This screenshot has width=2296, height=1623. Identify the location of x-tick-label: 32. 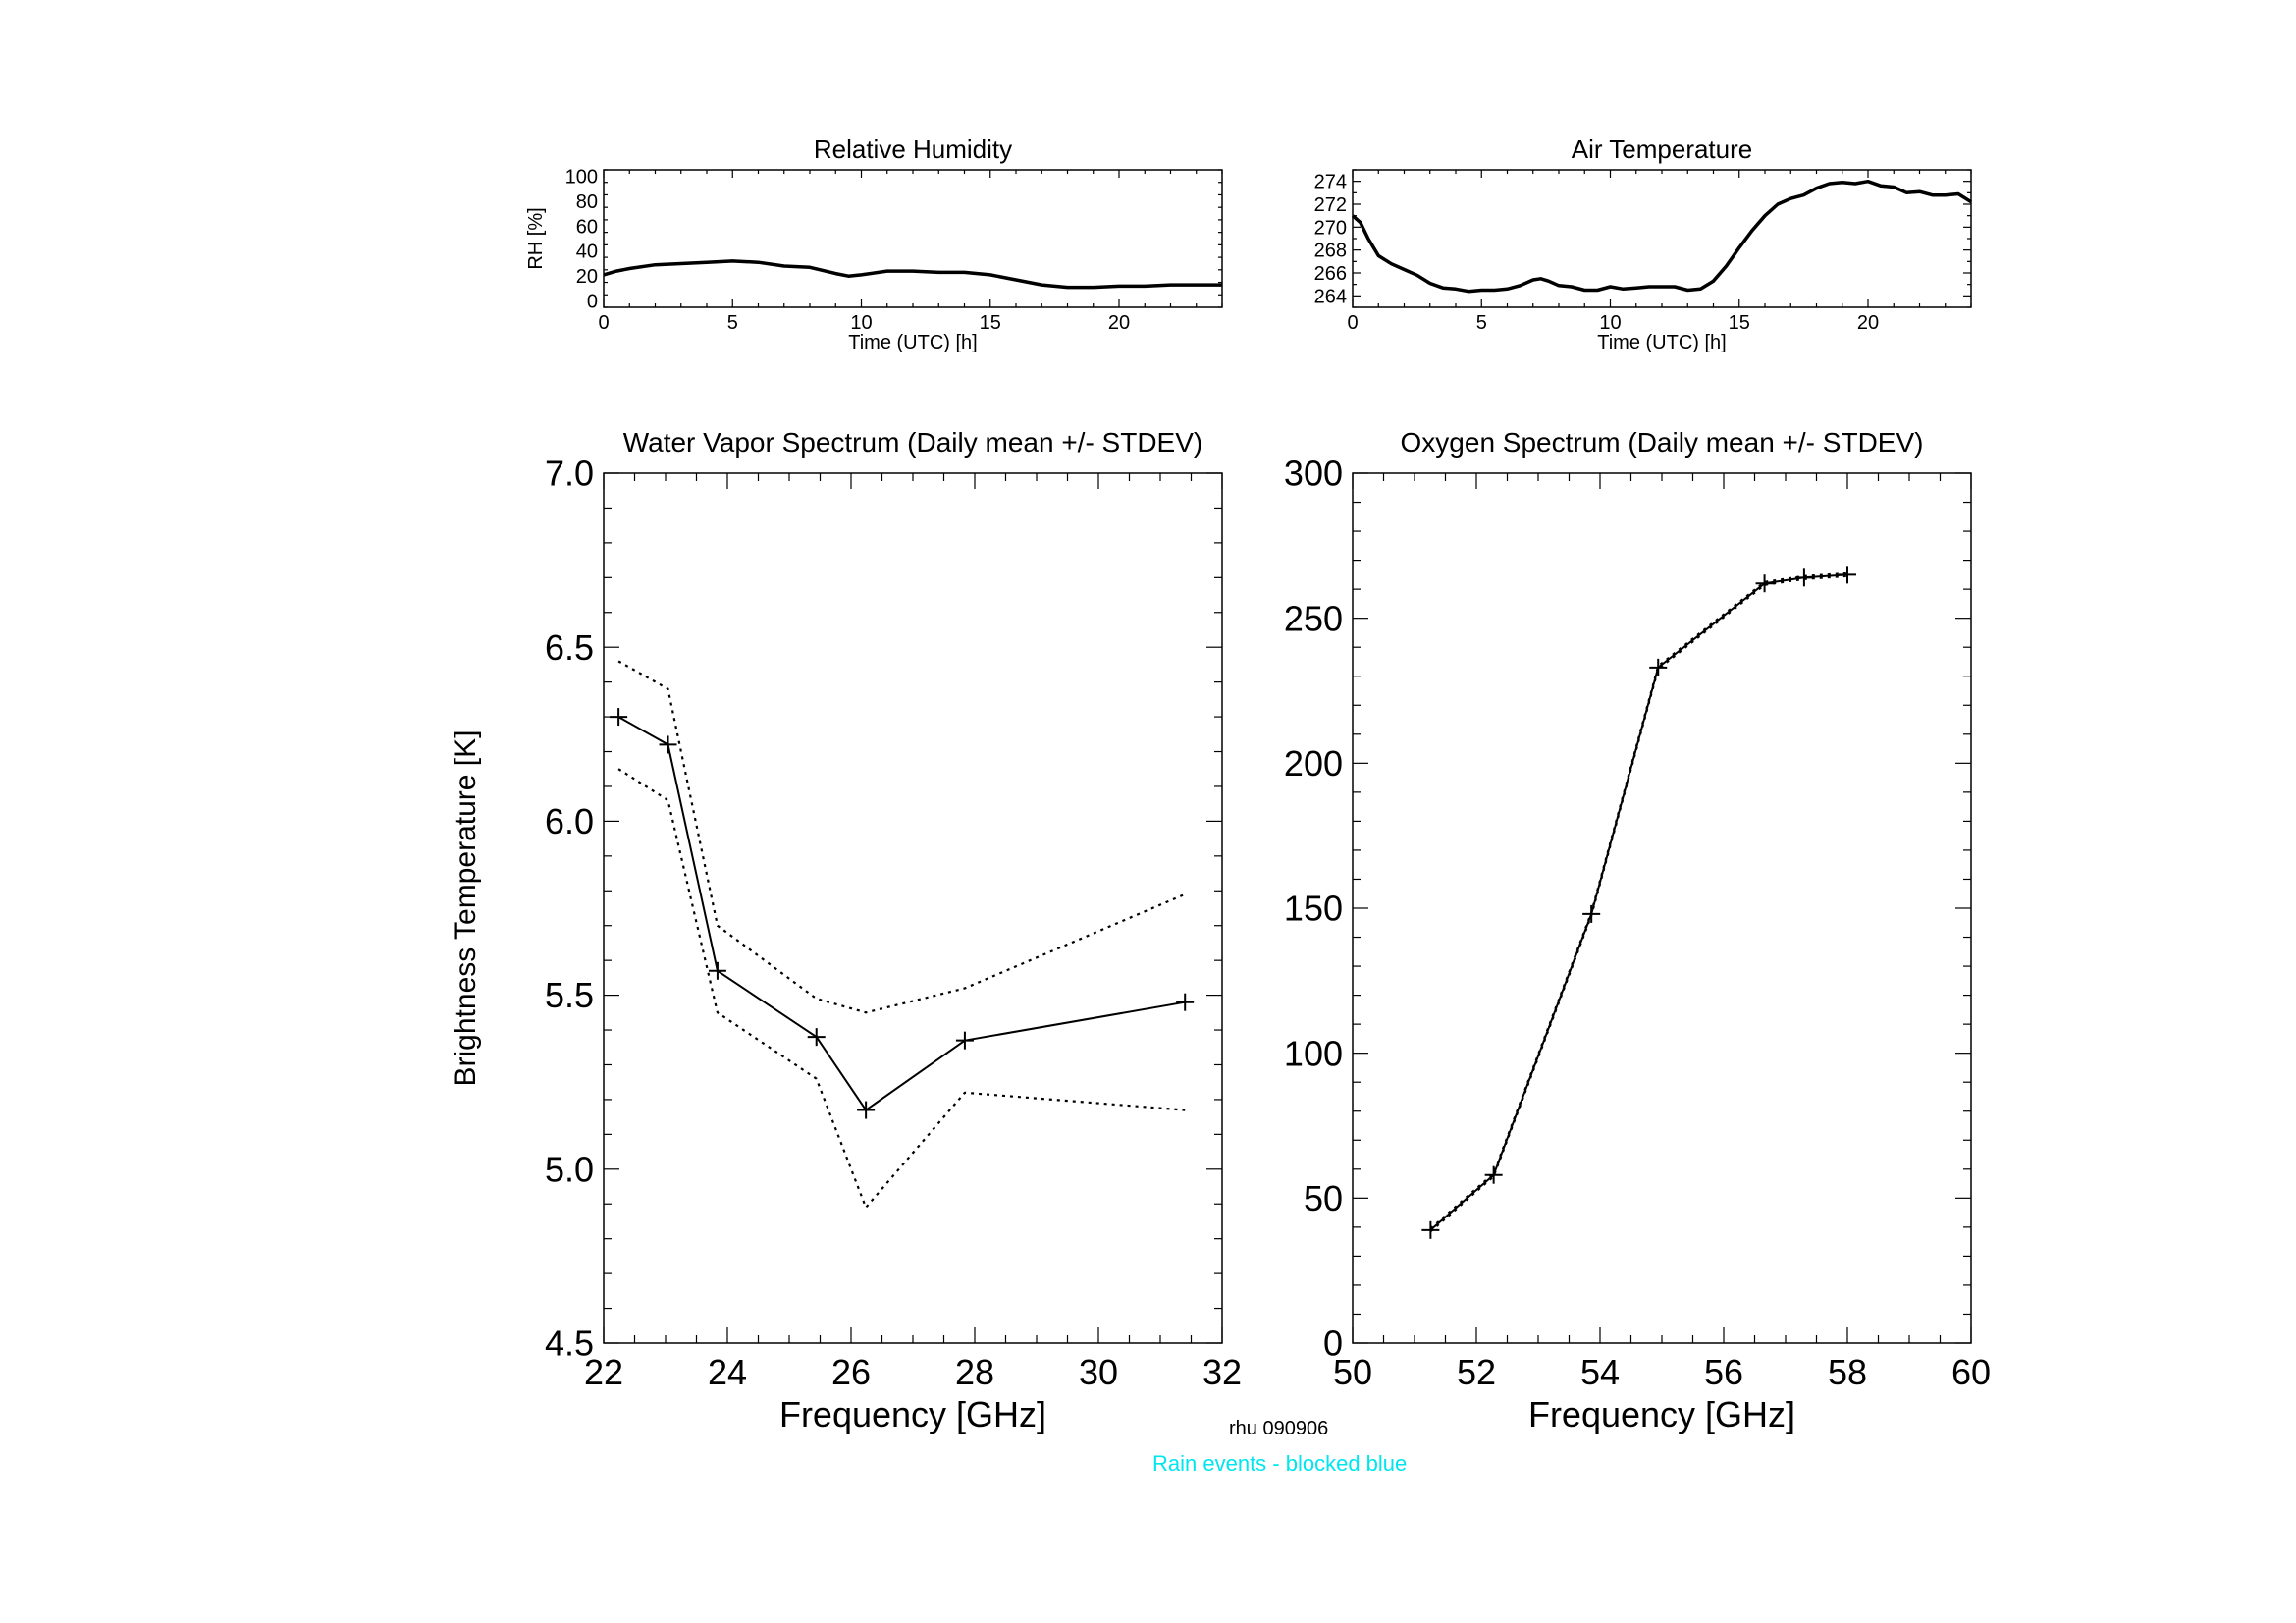
(1222, 1372).